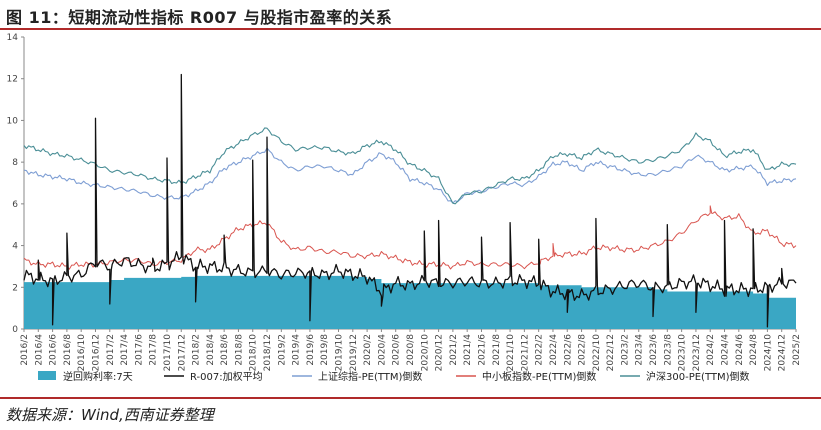  What do you see at coordinates (726, 350) in the screenshot?
I see `x-tick-label: 2024/4` at bounding box center [726, 350].